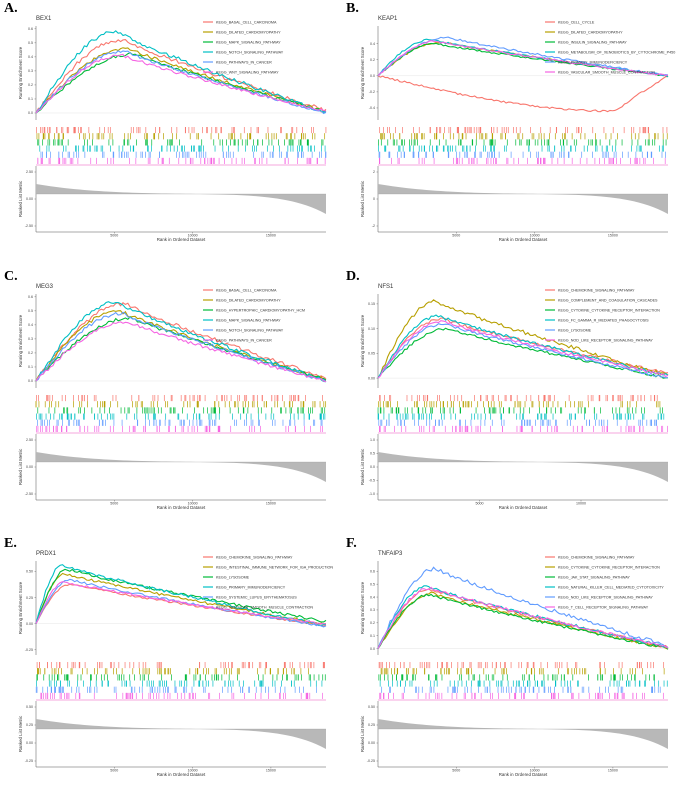  What do you see at coordinates (362, 72) in the screenshot?
I see `es-y-label: Running Enrichment Score` at bounding box center [362, 72].